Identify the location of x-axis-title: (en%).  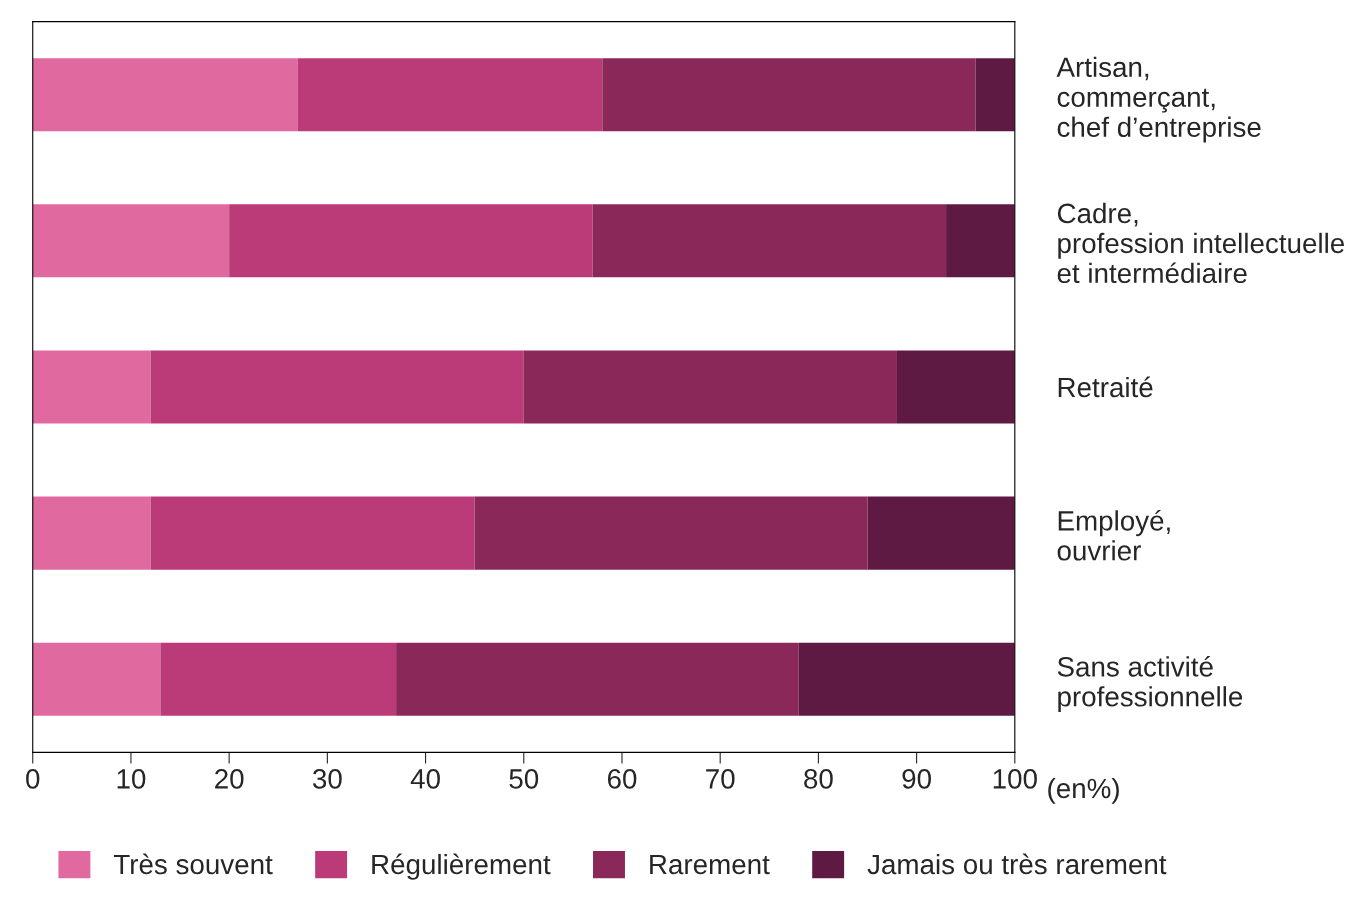
(1083, 790).